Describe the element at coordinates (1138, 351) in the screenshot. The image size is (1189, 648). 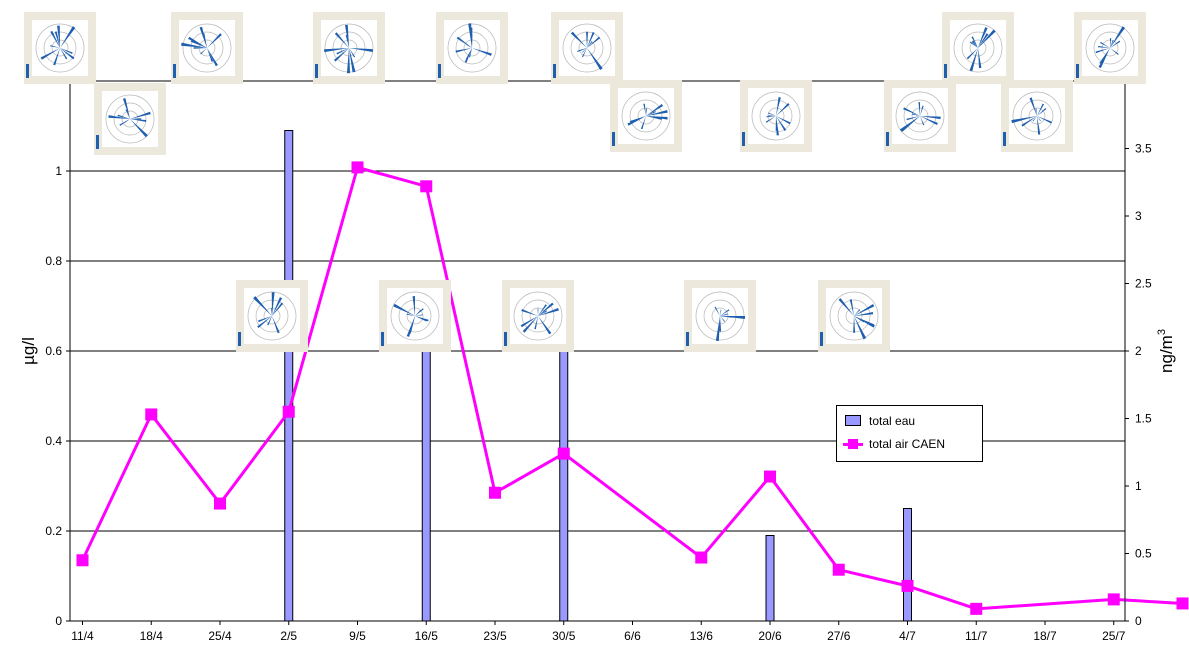
I see `right-tick-label: 2` at that location.